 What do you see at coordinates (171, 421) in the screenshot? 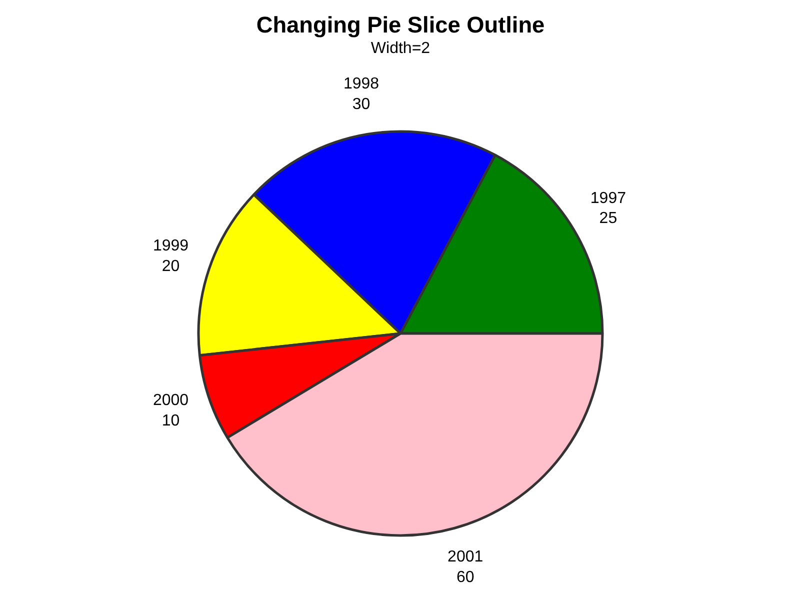
I see `data-label: 10` at bounding box center [171, 421].